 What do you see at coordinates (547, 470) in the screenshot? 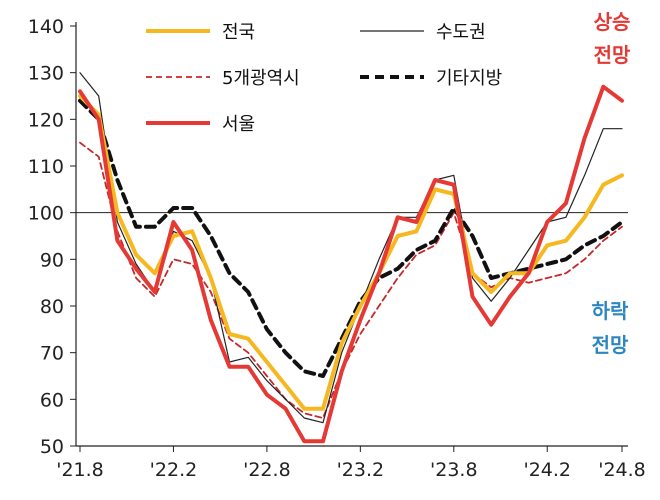
I see `x-tick-label: '24.2` at bounding box center [547, 470].